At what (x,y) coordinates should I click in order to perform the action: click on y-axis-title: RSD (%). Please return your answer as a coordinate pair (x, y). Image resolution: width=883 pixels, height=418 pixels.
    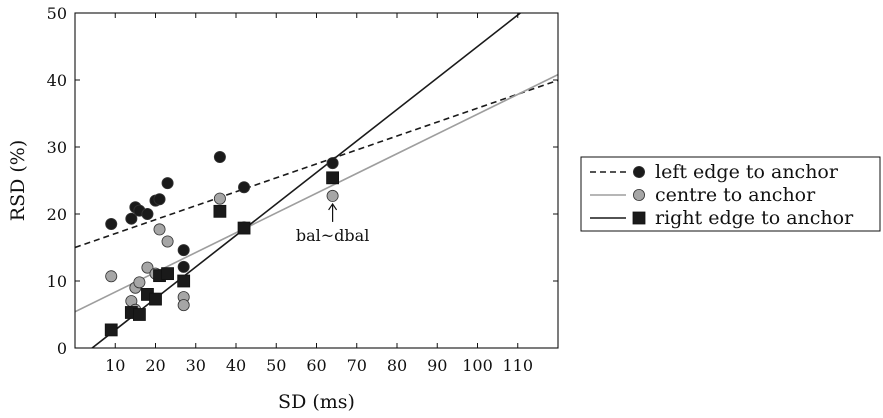
    Looking at the image, I should click on (18, 180).